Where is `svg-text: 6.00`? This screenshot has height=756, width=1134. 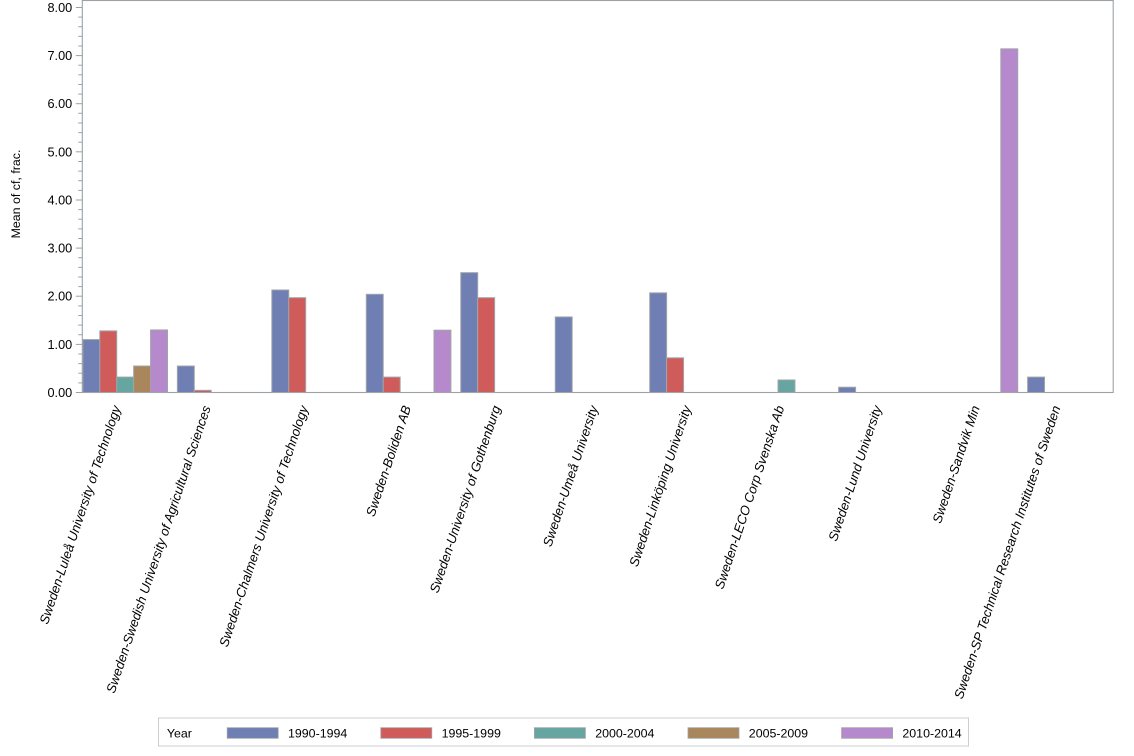 svg-text: 6.00 is located at coordinates (59, 104).